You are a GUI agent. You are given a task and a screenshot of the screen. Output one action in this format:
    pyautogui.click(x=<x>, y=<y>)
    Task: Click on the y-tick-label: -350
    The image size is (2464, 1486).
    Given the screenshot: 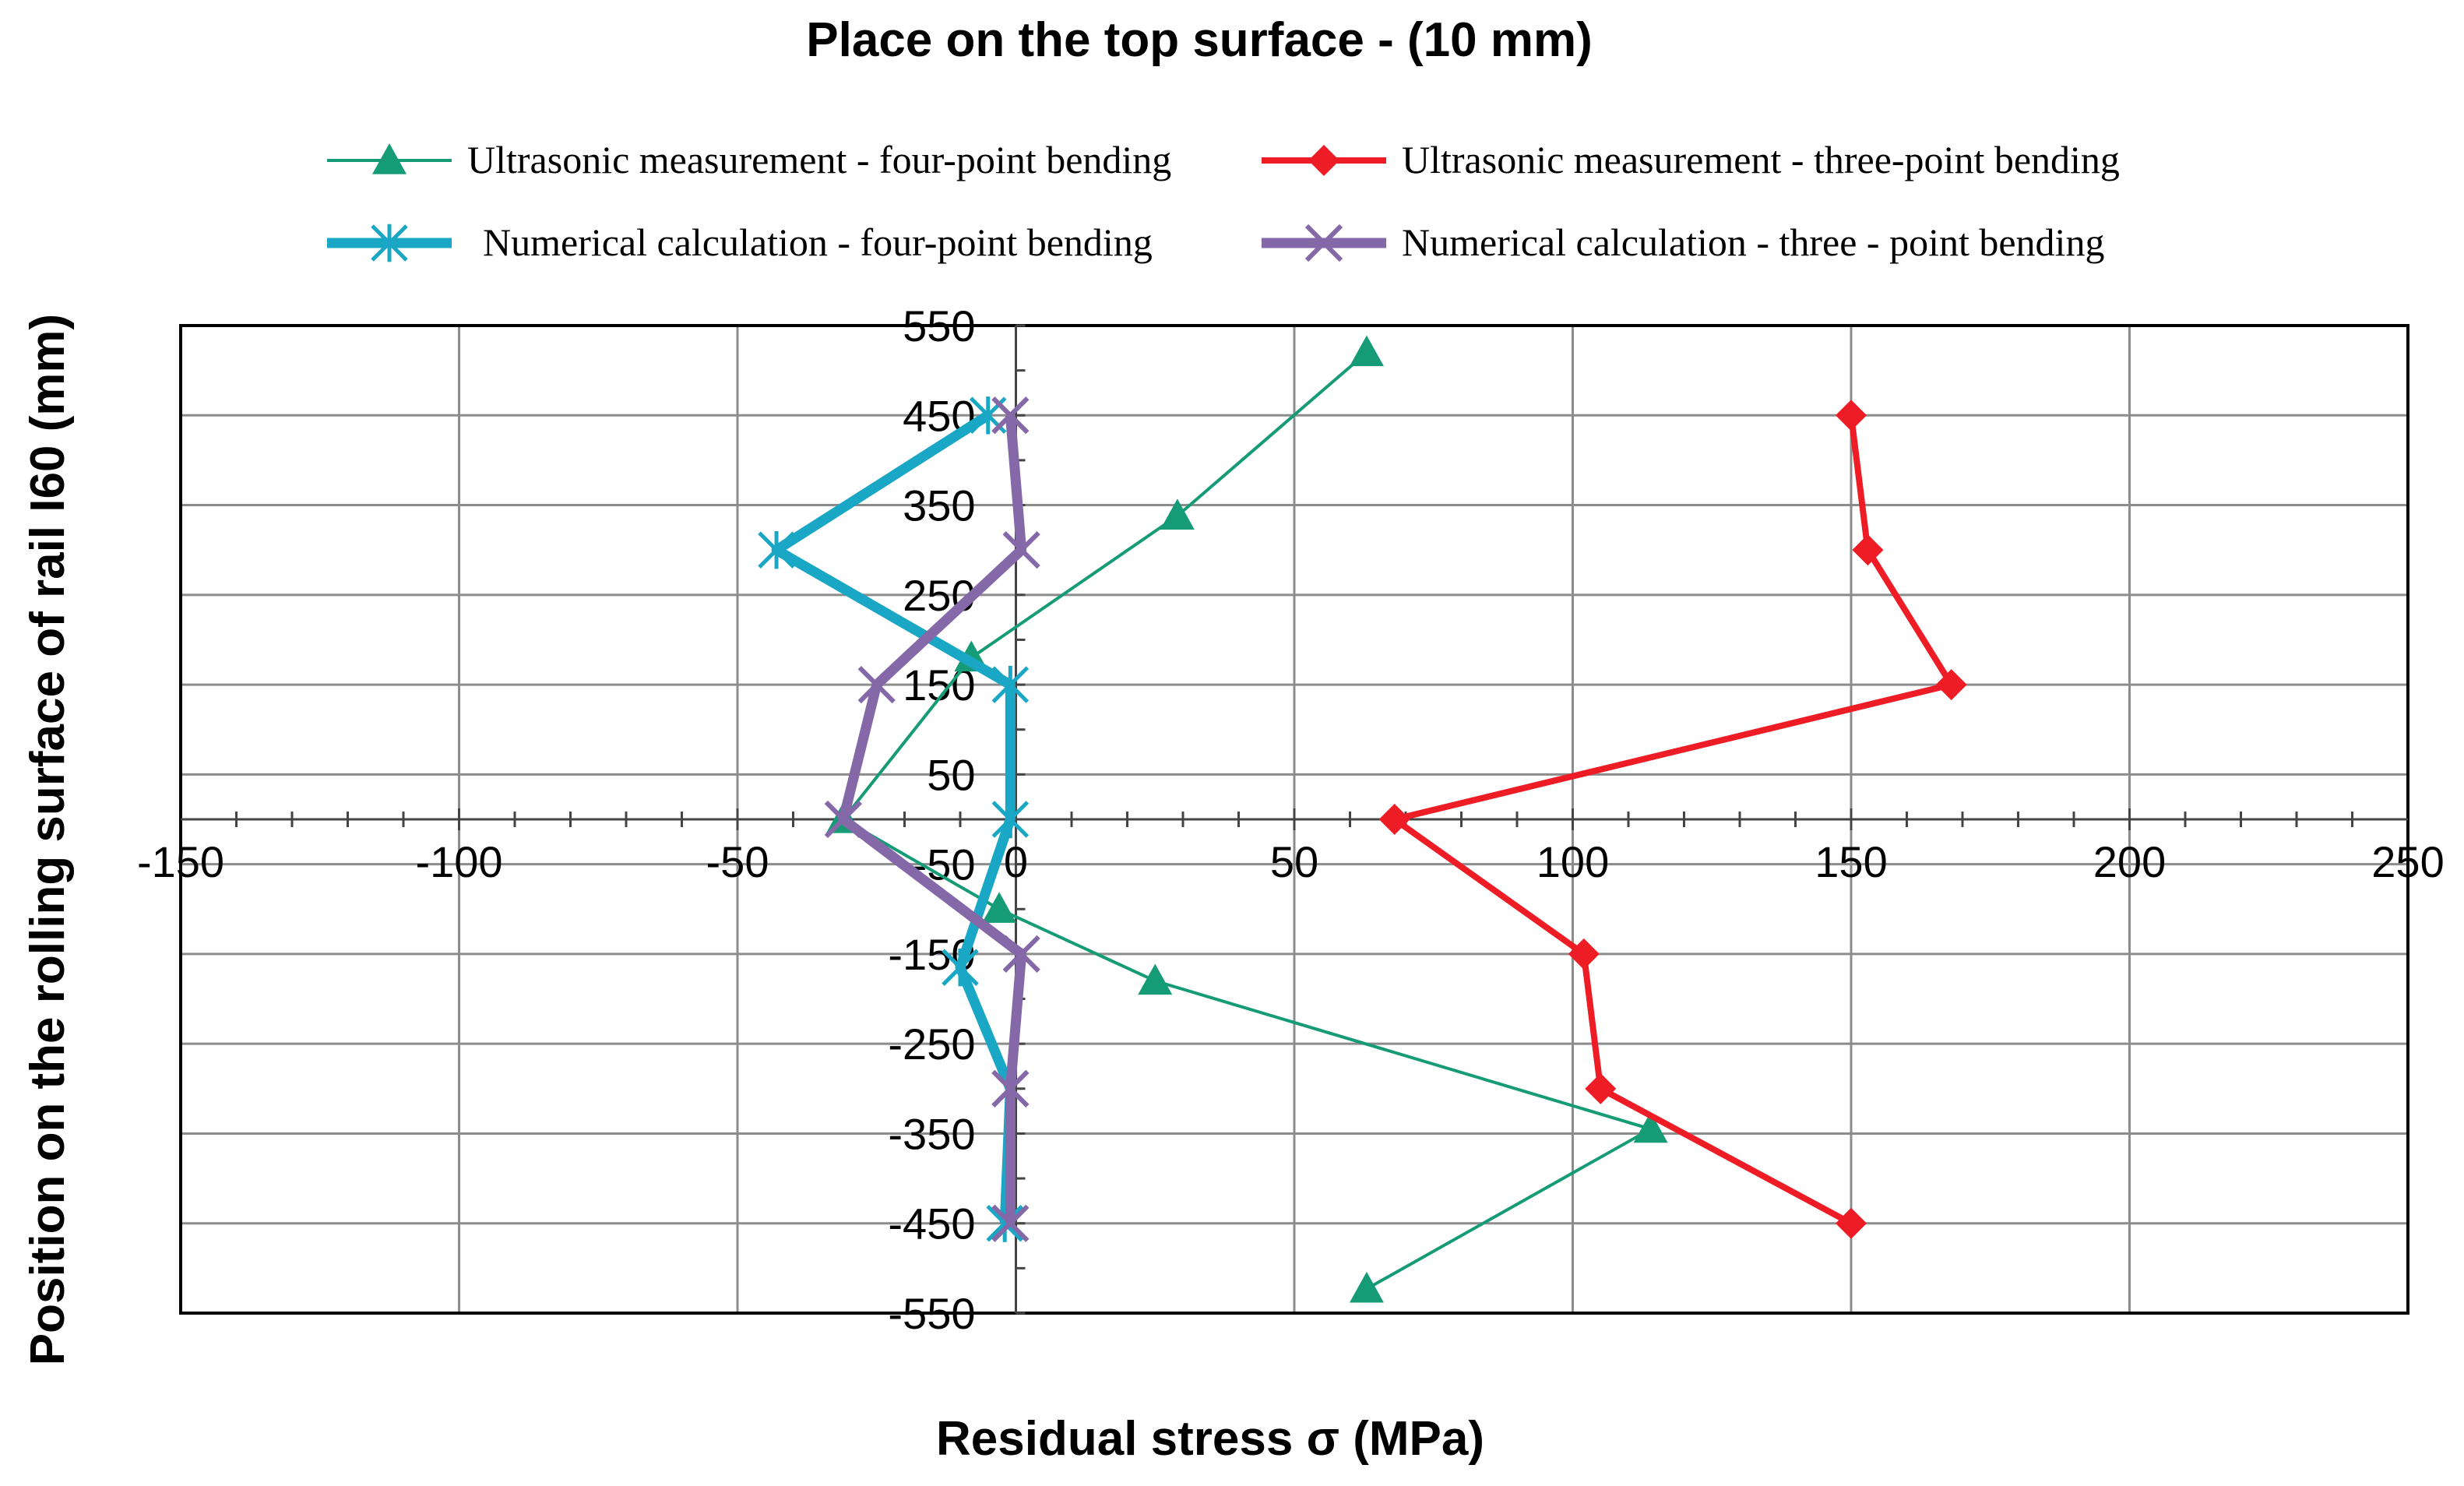 What is the action you would take?
    pyautogui.click(x=932, y=1133)
    